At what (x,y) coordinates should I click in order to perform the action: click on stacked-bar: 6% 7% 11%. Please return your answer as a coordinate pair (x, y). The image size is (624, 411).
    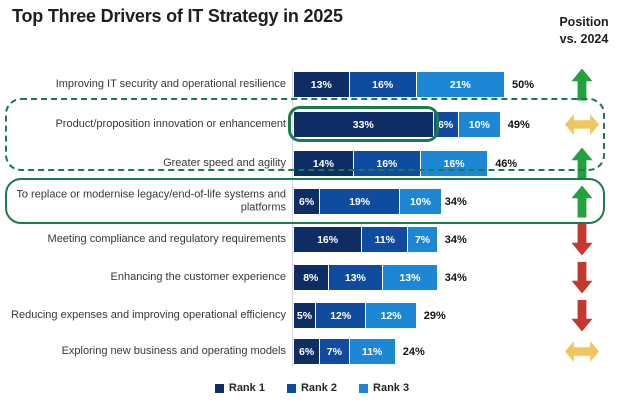
    Looking at the image, I should click on (344, 351).